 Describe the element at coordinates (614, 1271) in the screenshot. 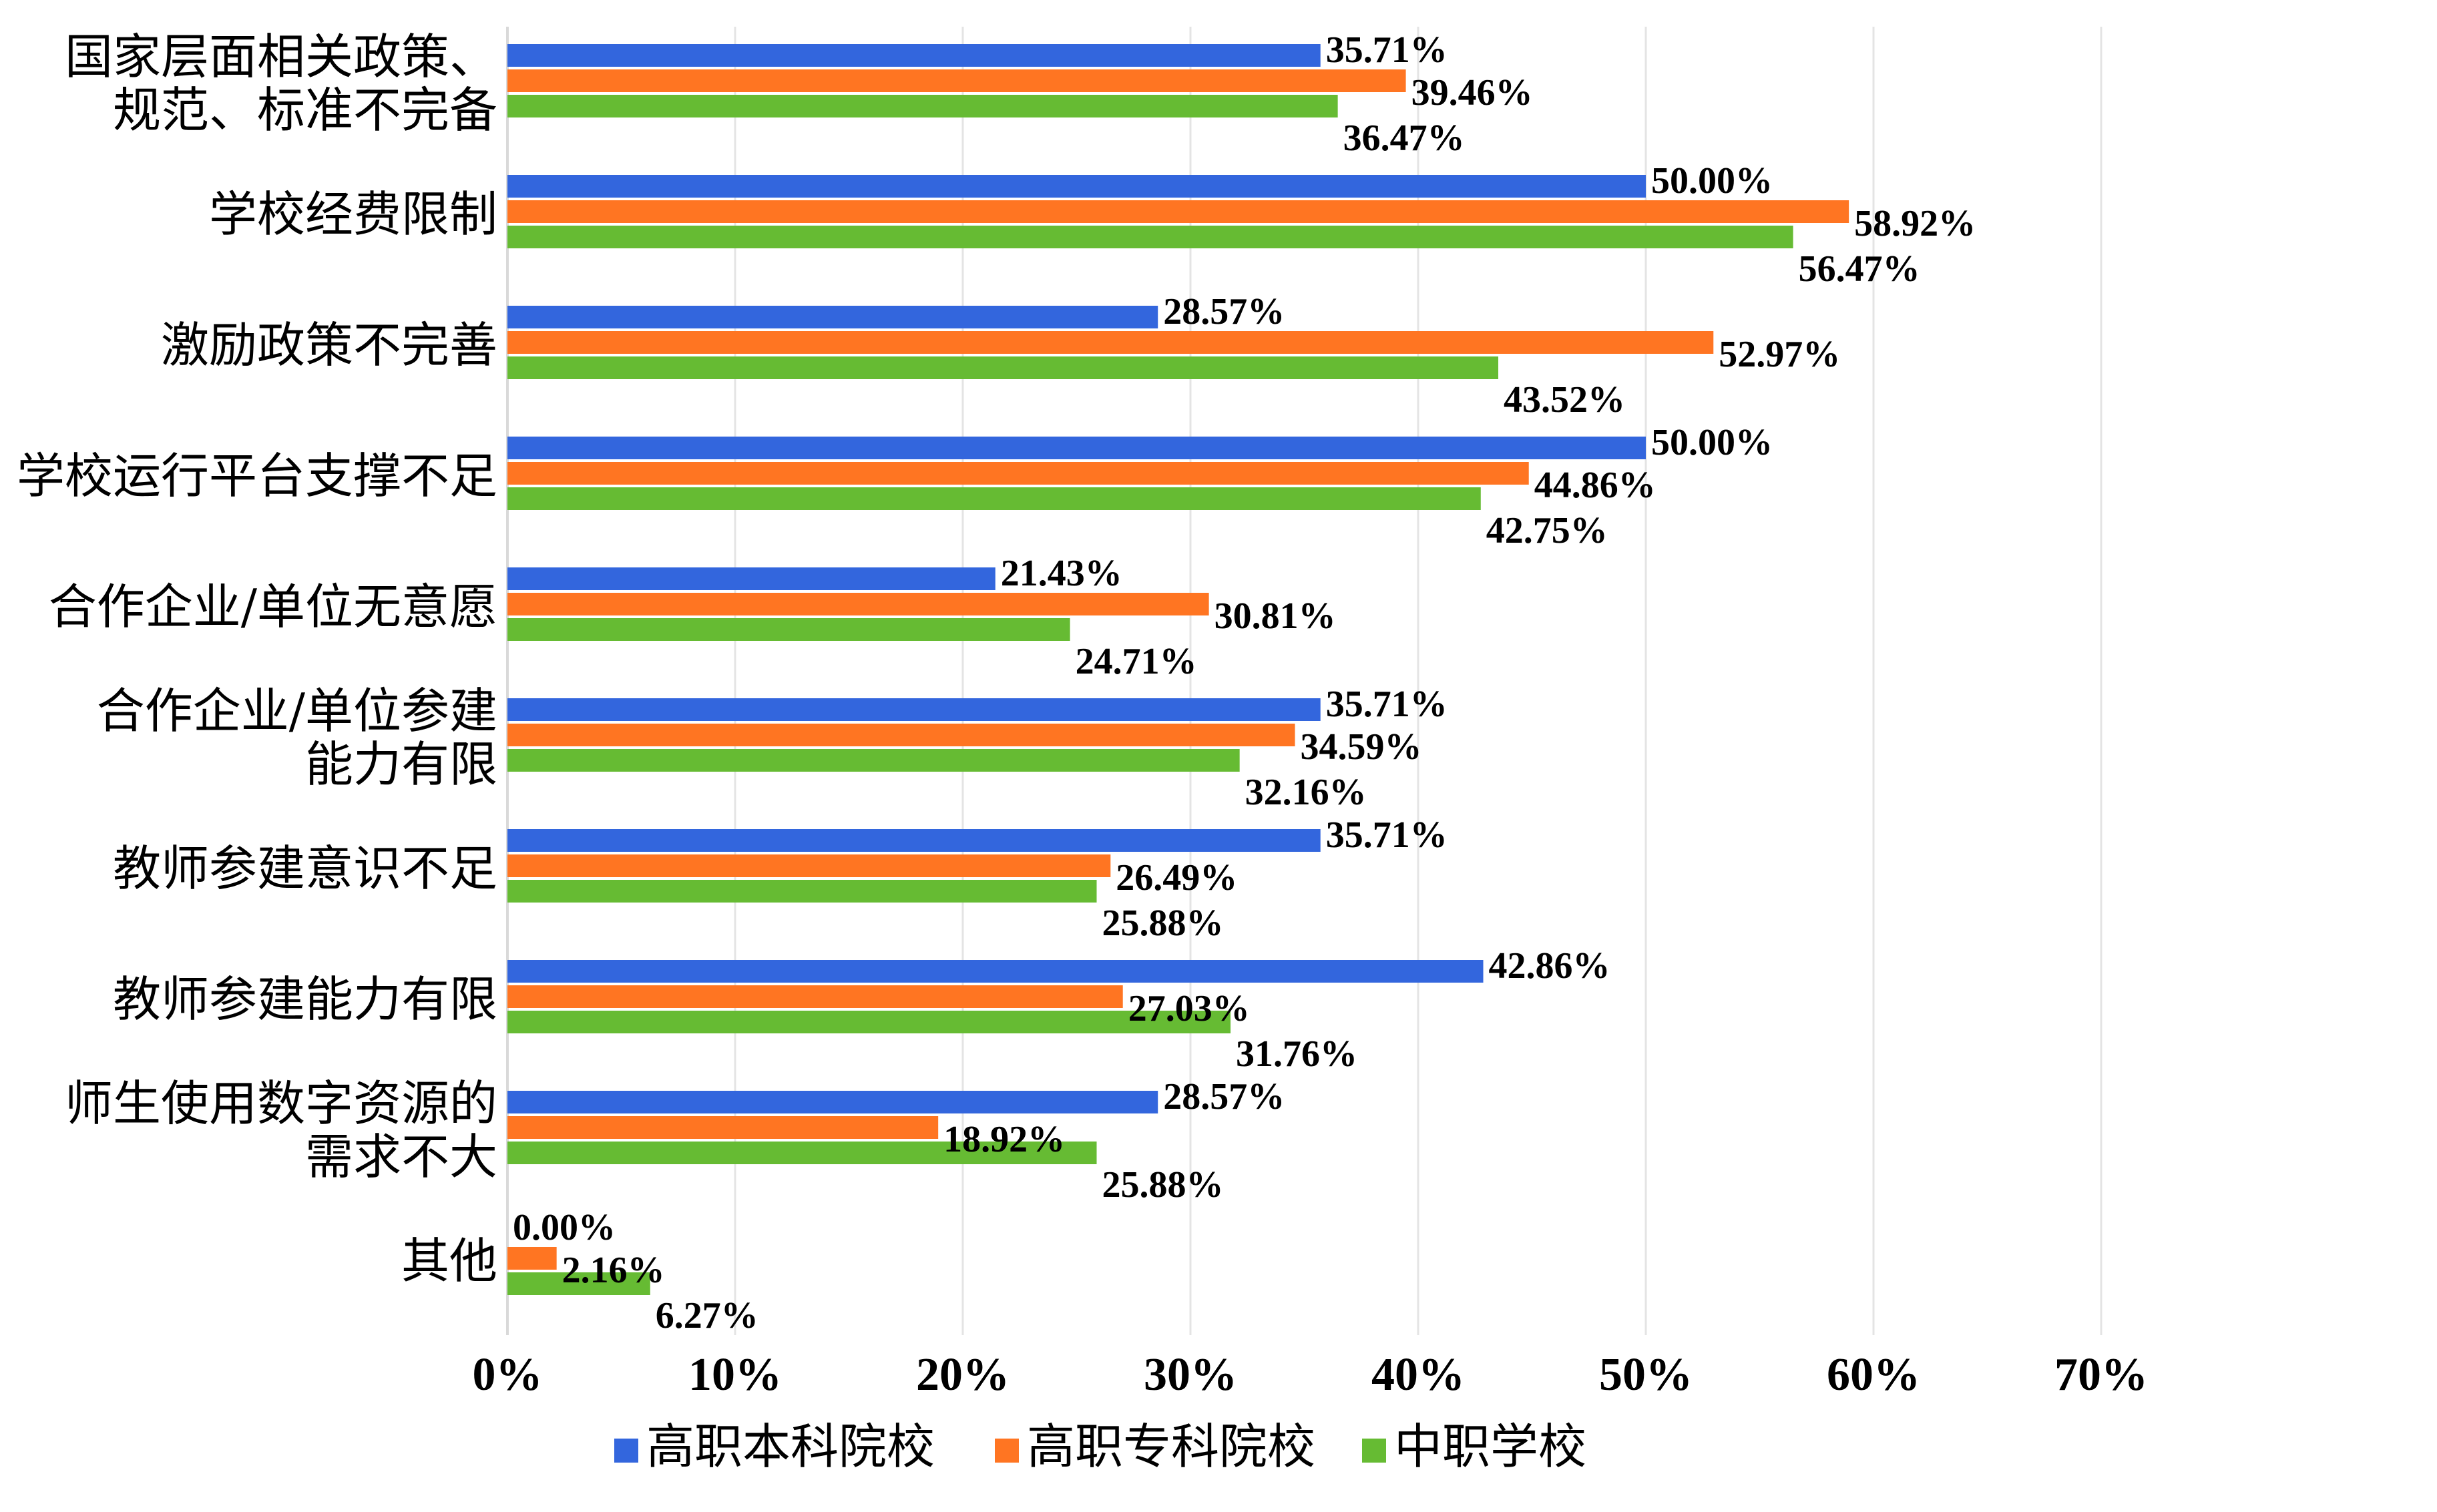

I see `data-label: 2.16%` at that location.